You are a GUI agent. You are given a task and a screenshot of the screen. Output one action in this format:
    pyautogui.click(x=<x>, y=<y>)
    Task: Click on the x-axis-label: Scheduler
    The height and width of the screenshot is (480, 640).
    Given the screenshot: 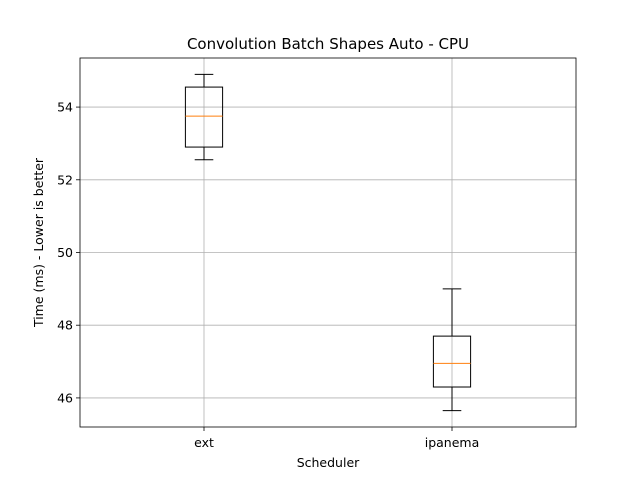 What is the action you would take?
    pyautogui.click(x=328, y=462)
    